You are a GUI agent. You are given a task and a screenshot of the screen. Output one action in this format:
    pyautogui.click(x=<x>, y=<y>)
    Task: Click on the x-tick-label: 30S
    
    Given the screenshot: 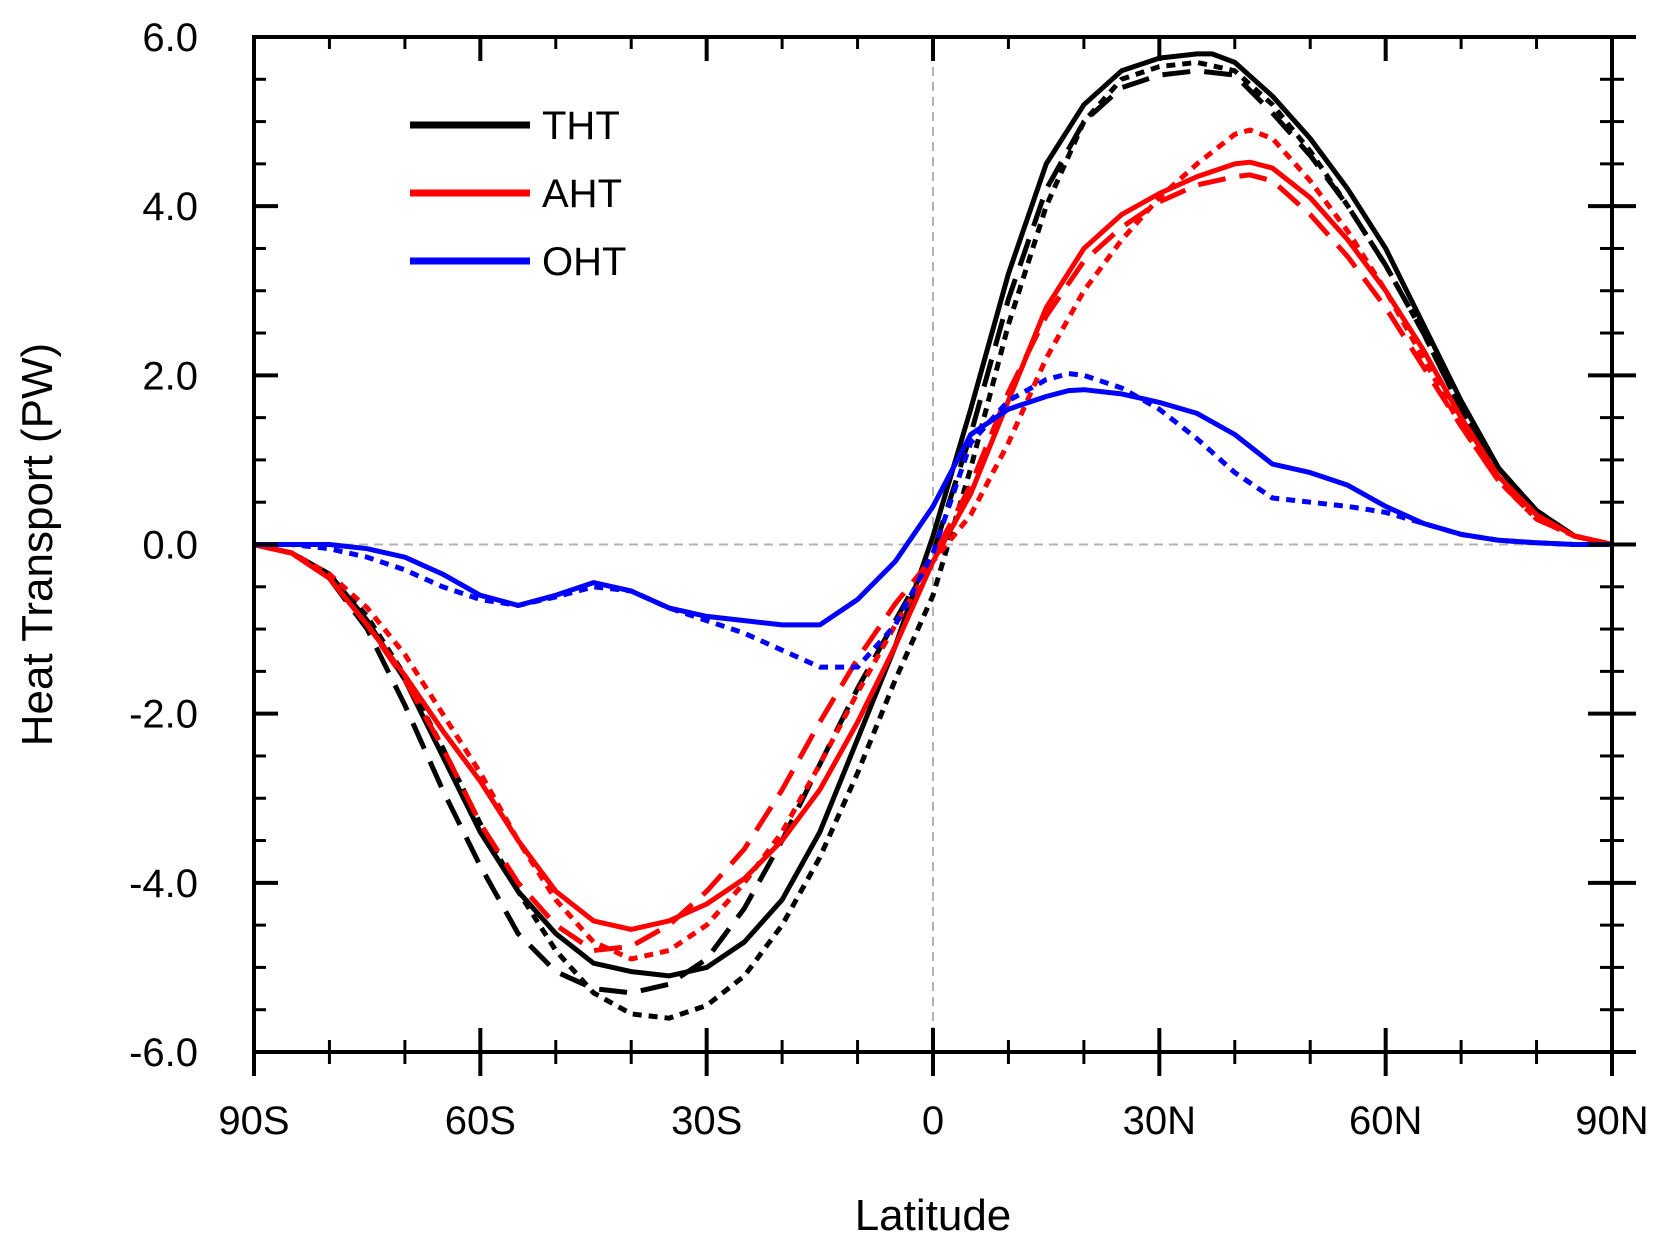 What is the action you would take?
    pyautogui.click(x=706, y=1121)
    